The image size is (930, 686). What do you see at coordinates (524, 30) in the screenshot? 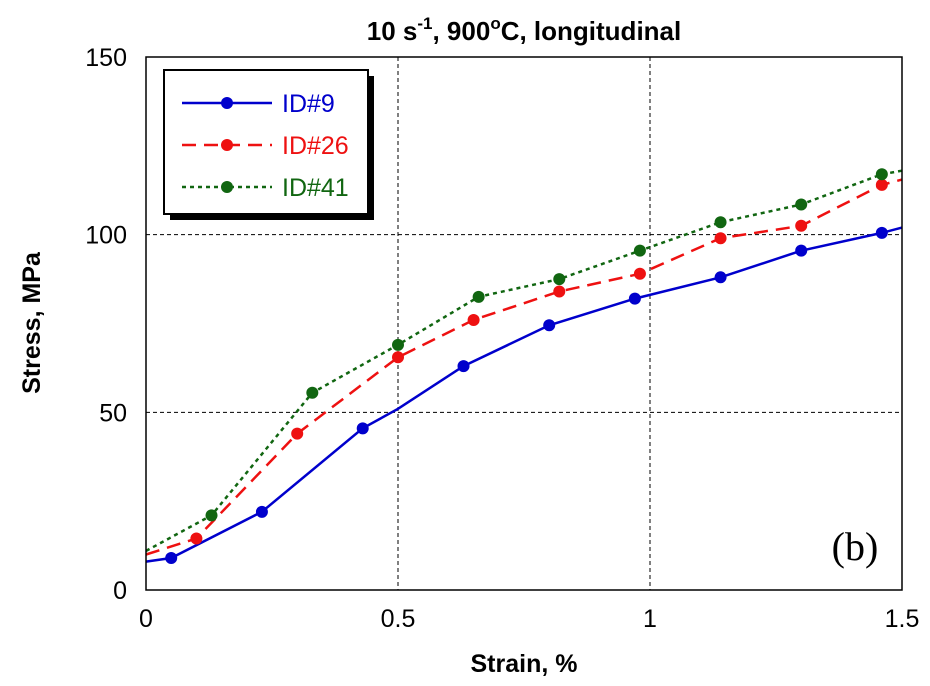
I see `chart-title: 10 s-1, 900oC, longitudinal` at bounding box center [524, 30].